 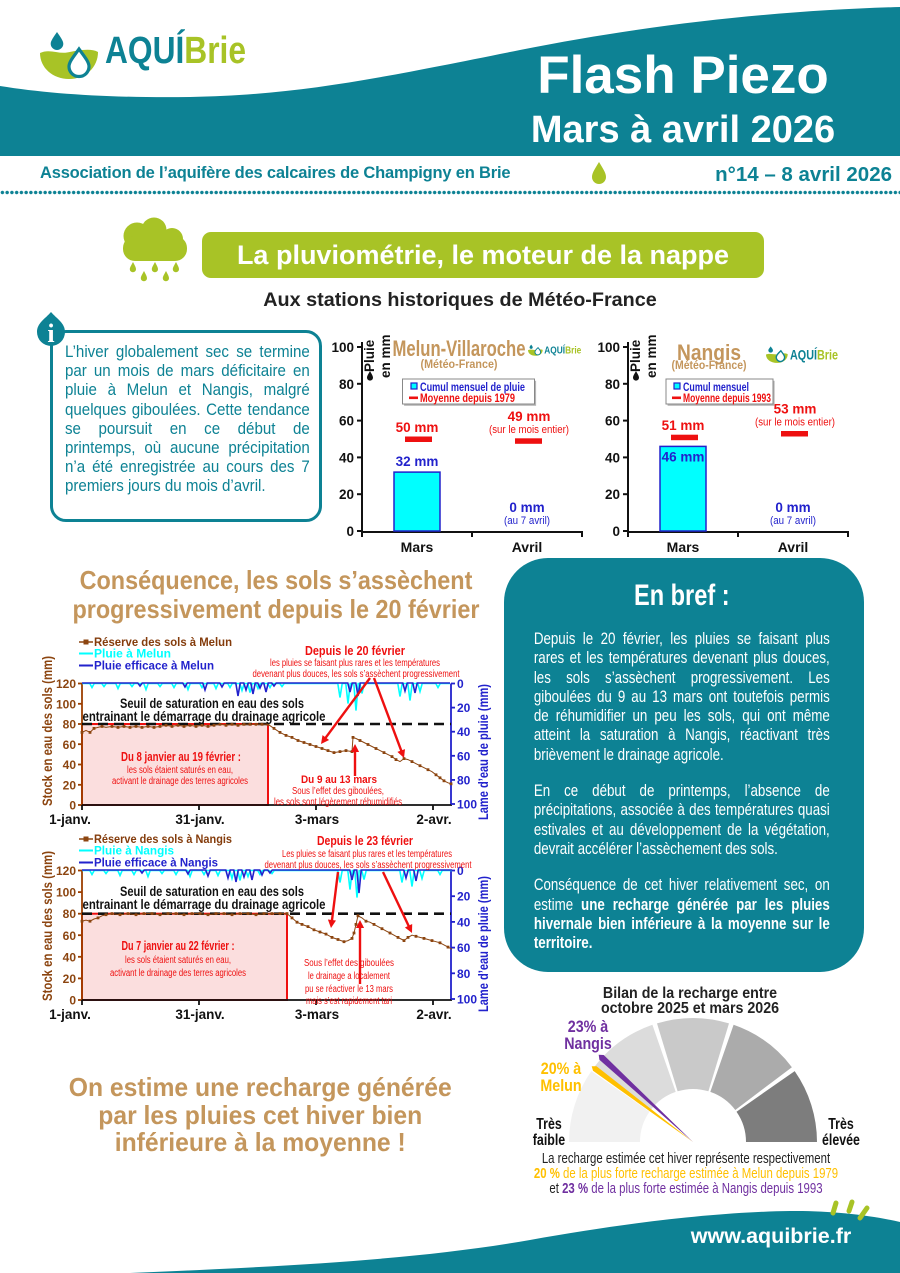 I want to click on svg-text: Depuis le 23 février, so click(x=365, y=841).